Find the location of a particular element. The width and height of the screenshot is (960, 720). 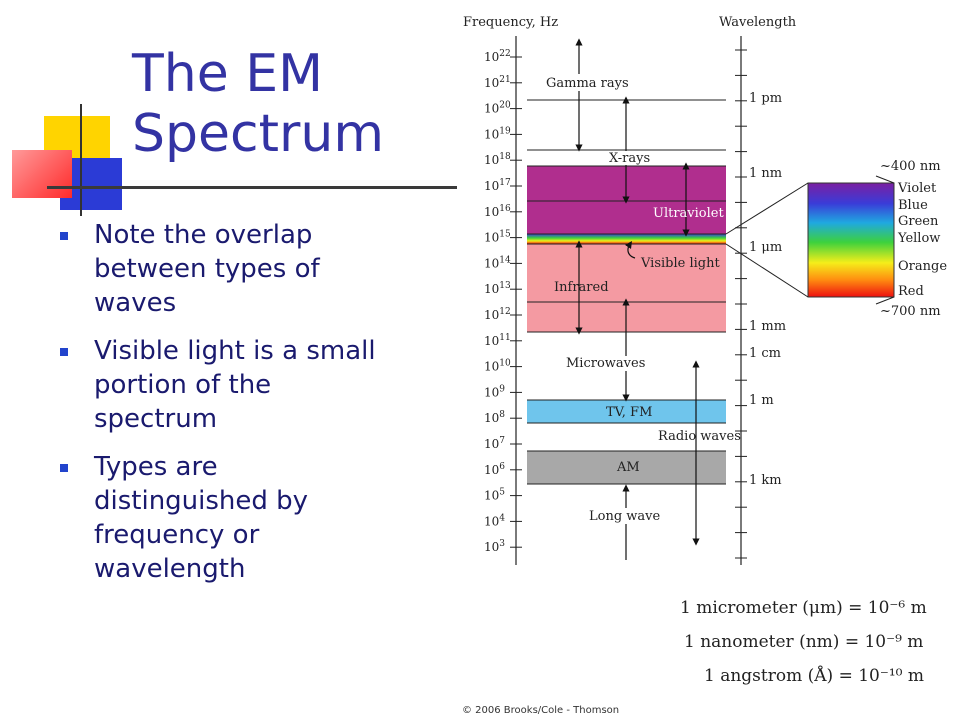

frequency-ticks is located at coordinates (516, 302).